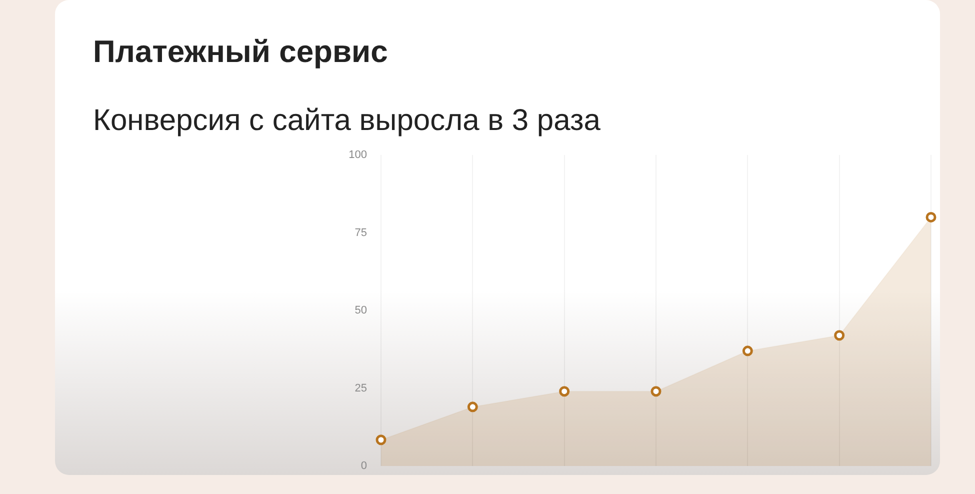  What do you see at coordinates (240, 52) in the screenshot?
I see `chart-title: Платежный сервис` at bounding box center [240, 52].